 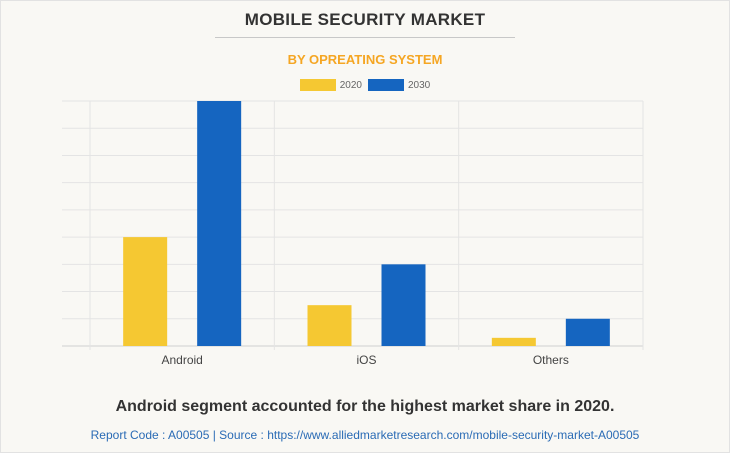 I want to click on legend-swatch-2020, so click(x=317, y=85).